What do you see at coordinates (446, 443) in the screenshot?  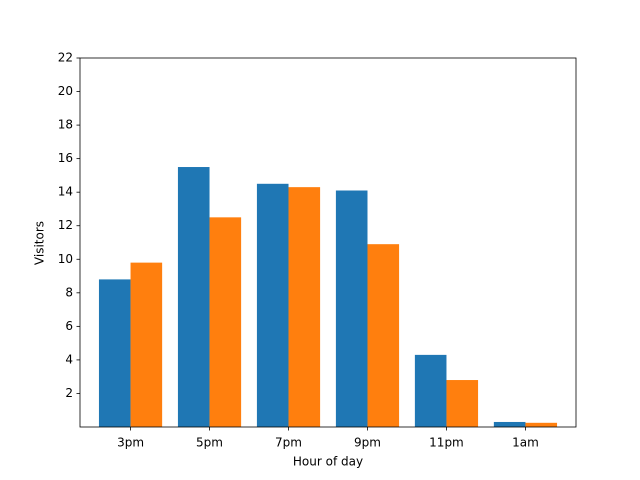 I see `x-tick-label: 11pm` at bounding box center [446, 443].